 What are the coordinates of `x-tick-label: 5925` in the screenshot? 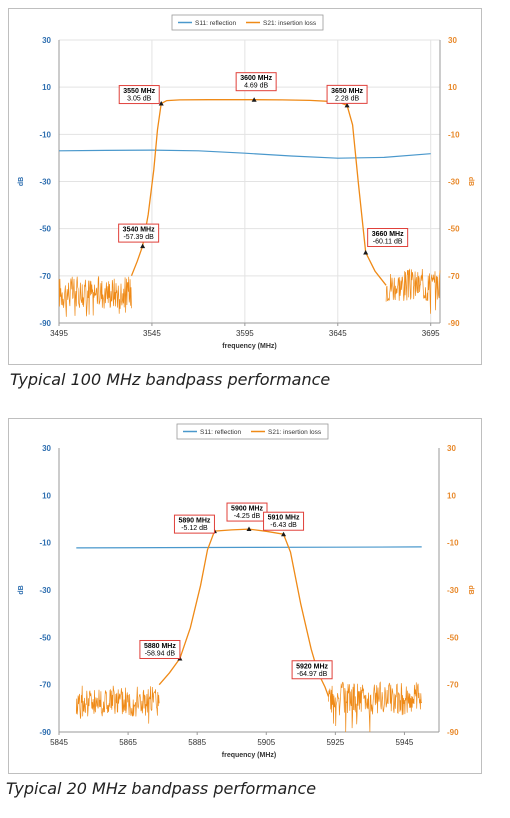 It's located at (335, 742).